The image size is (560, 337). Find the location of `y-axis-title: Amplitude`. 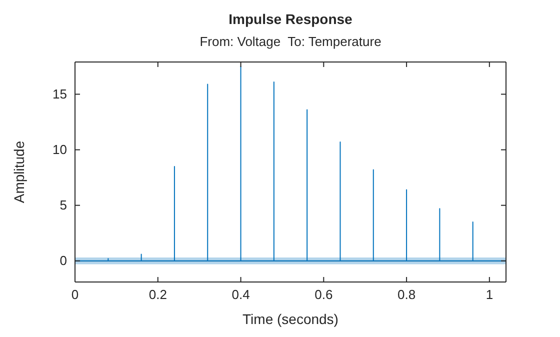

y-axis-title: Amplitude is located at coordinates (19, 172).